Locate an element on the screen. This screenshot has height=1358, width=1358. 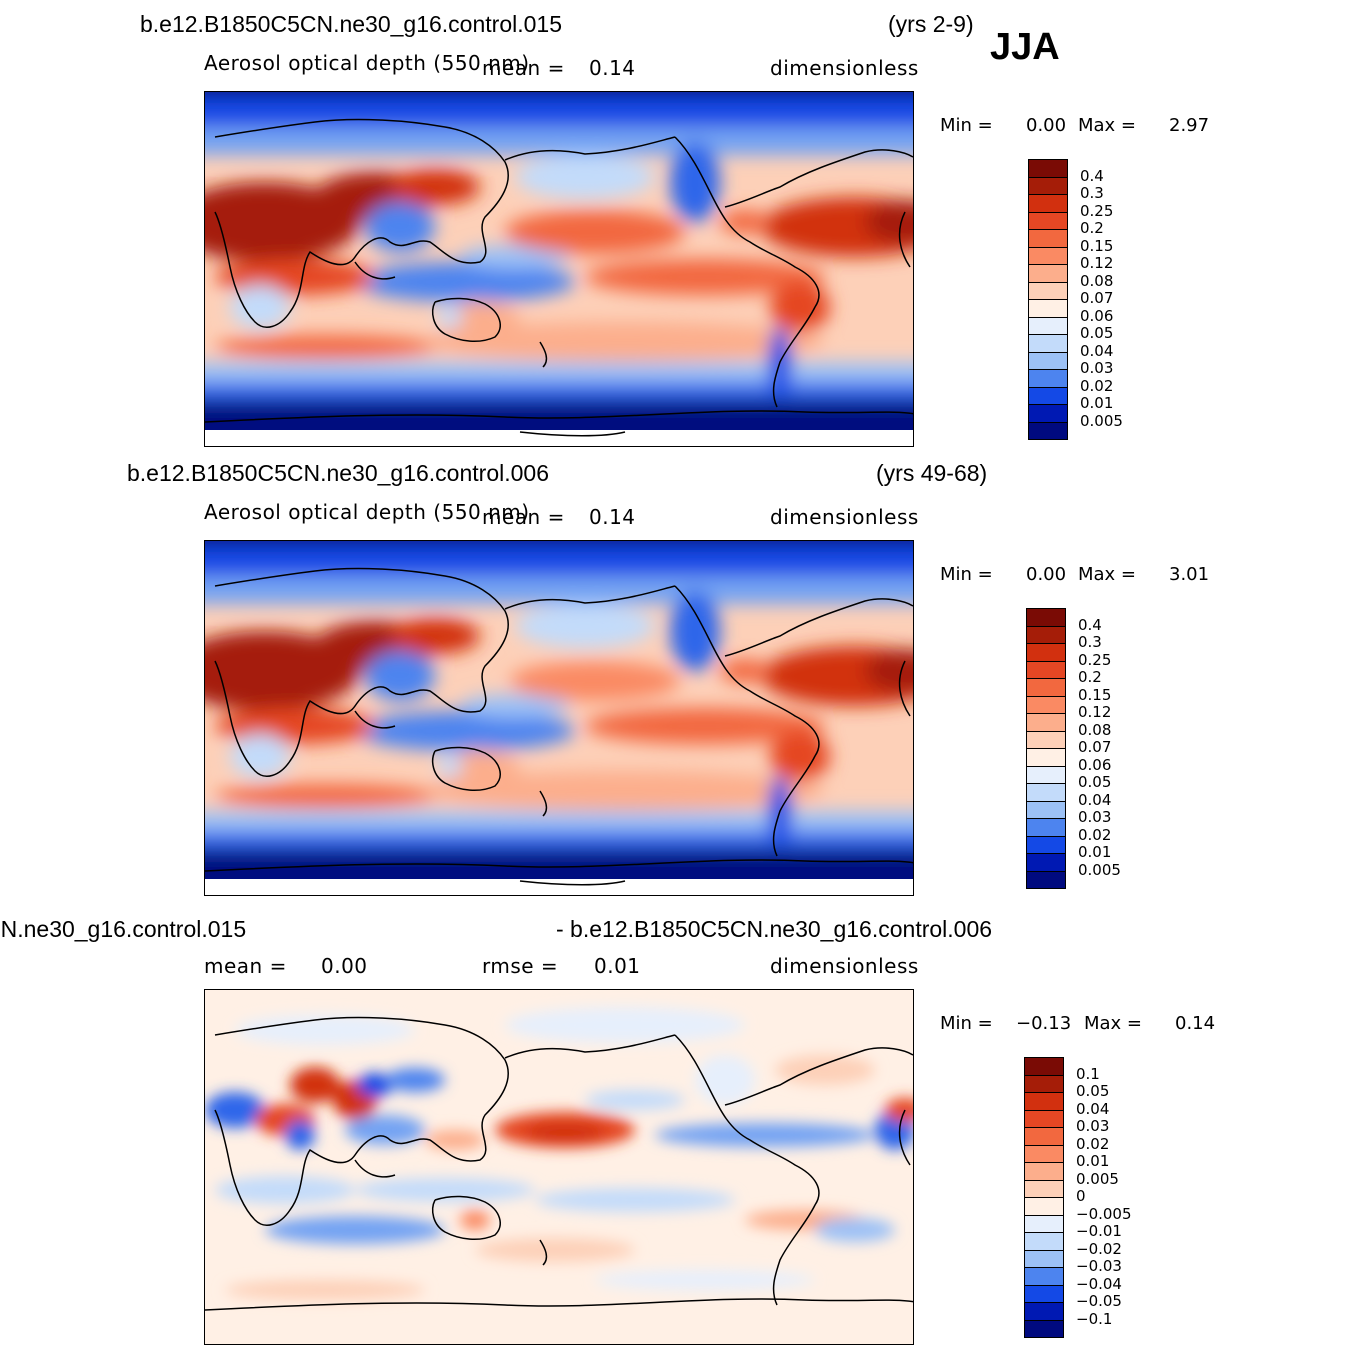
panel1-mean-label: mean = is located at coordinates (523, 68).